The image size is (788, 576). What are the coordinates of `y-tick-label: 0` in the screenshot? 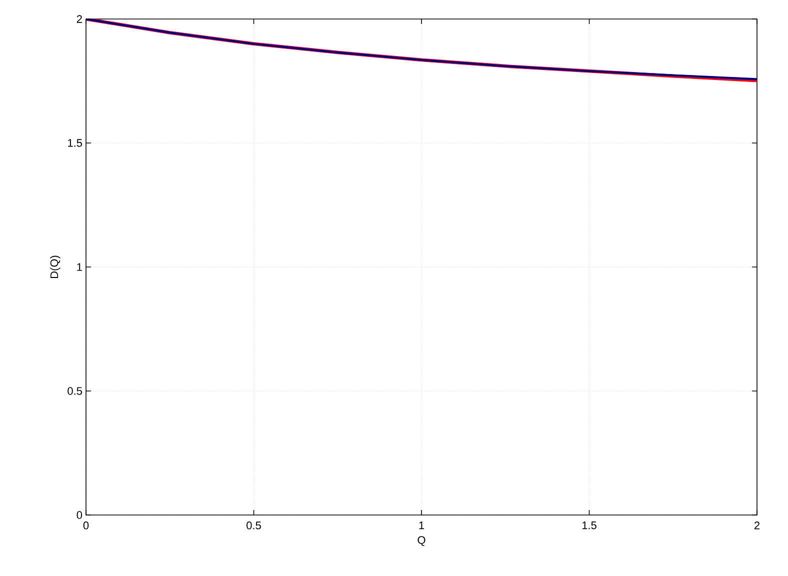 It's located at (79, 515).